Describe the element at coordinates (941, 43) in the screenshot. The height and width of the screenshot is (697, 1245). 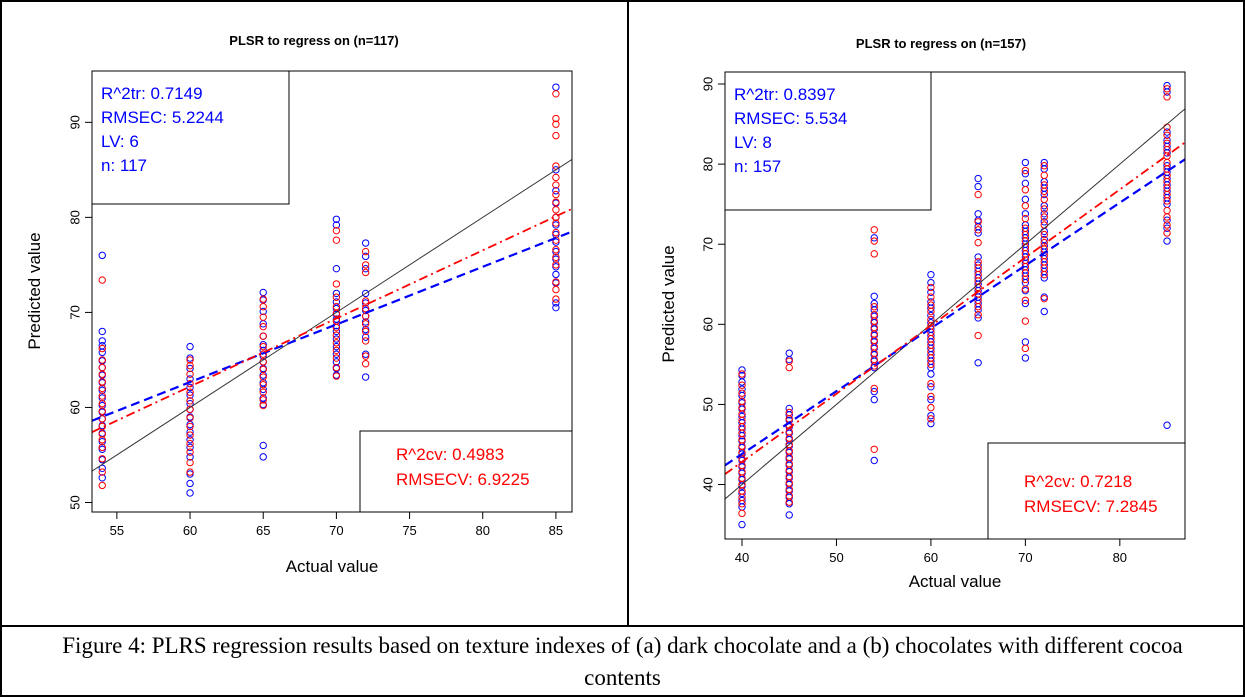
I see `chart-title: PLSR to regress on (n=157)` at that location.